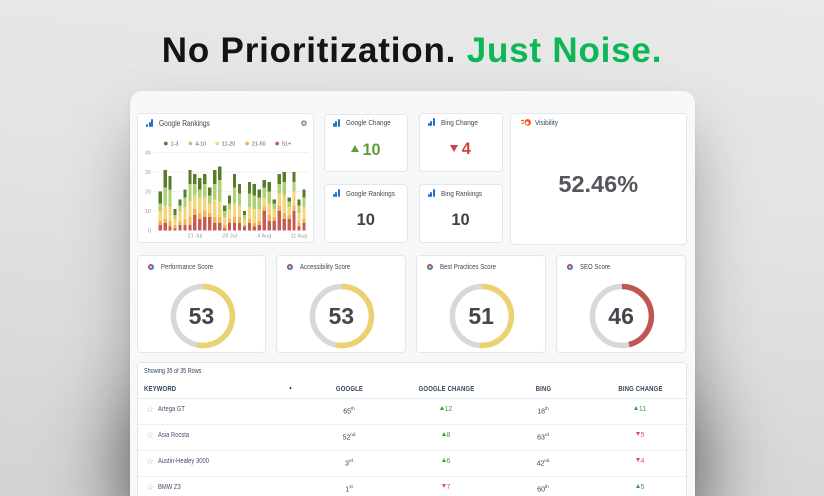 The width and height of the screenshot is (824, 496). Describe the element at coordinates (298, 237) in the screenshot. I see `svg-text: 11 Aug` at that location.